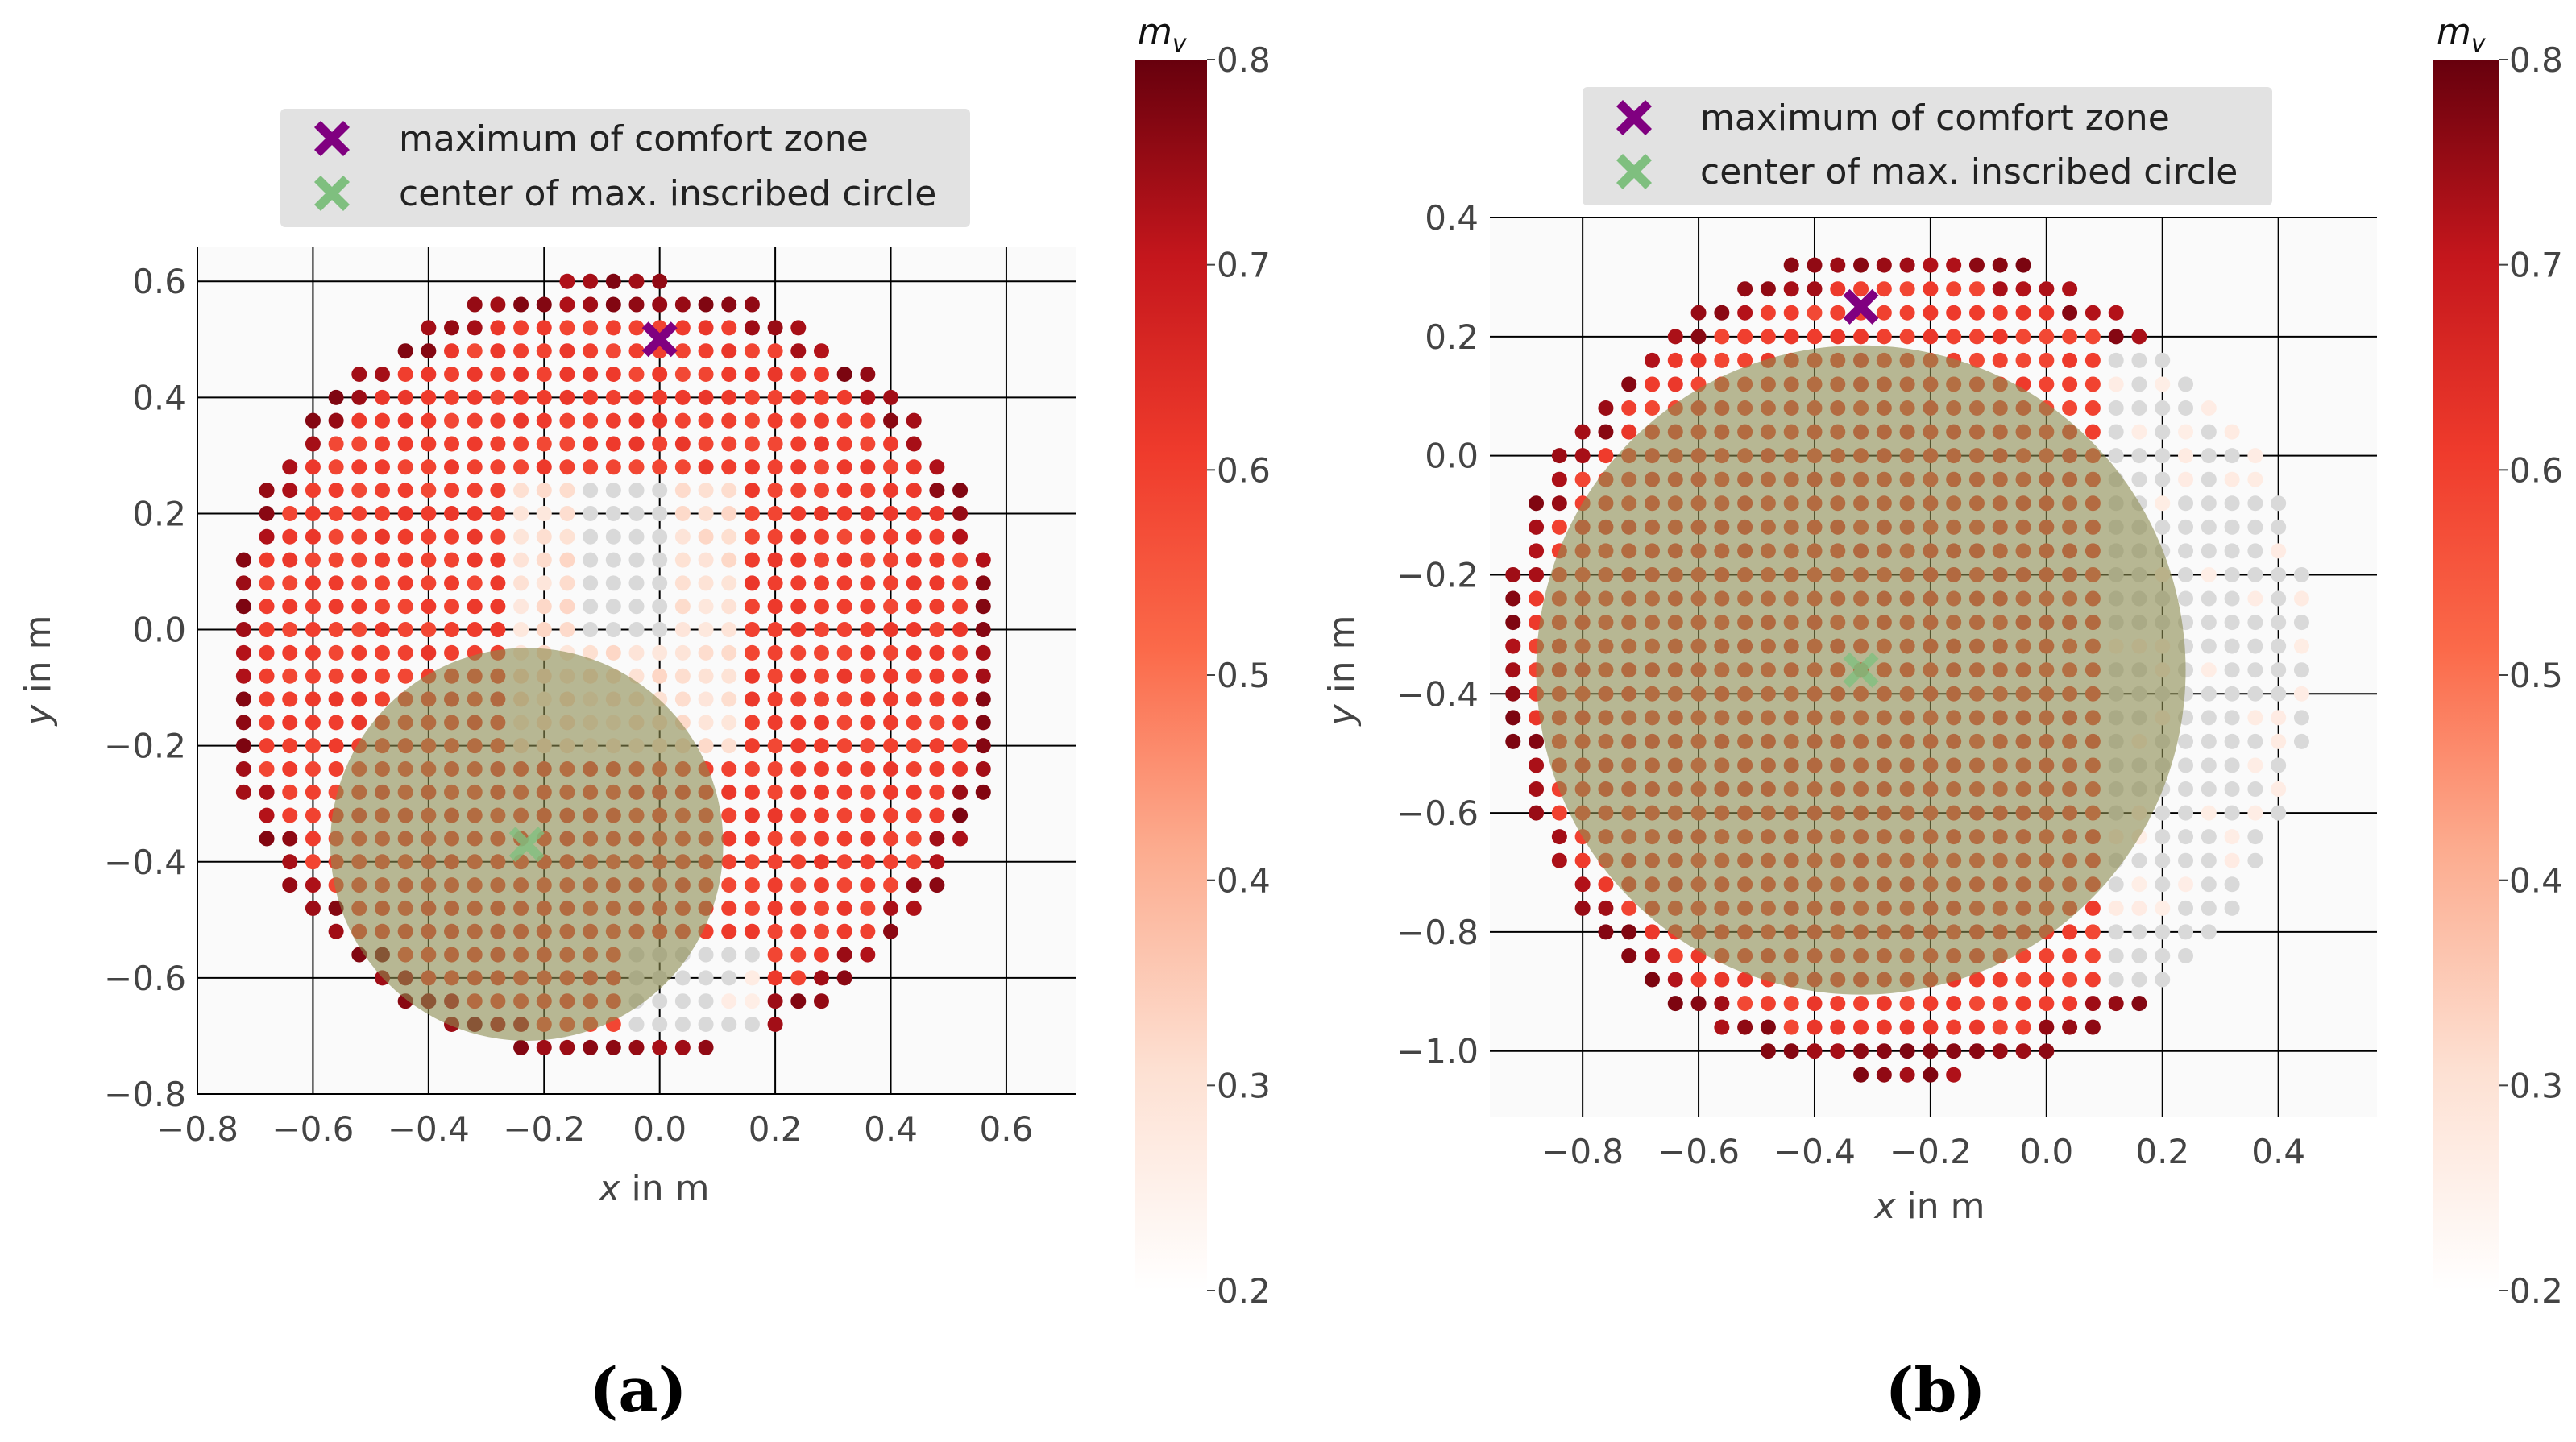  Describe the element at coordinates (544, 1129) in the screenshot. I see `x-tick-label: −0.2` at that location.